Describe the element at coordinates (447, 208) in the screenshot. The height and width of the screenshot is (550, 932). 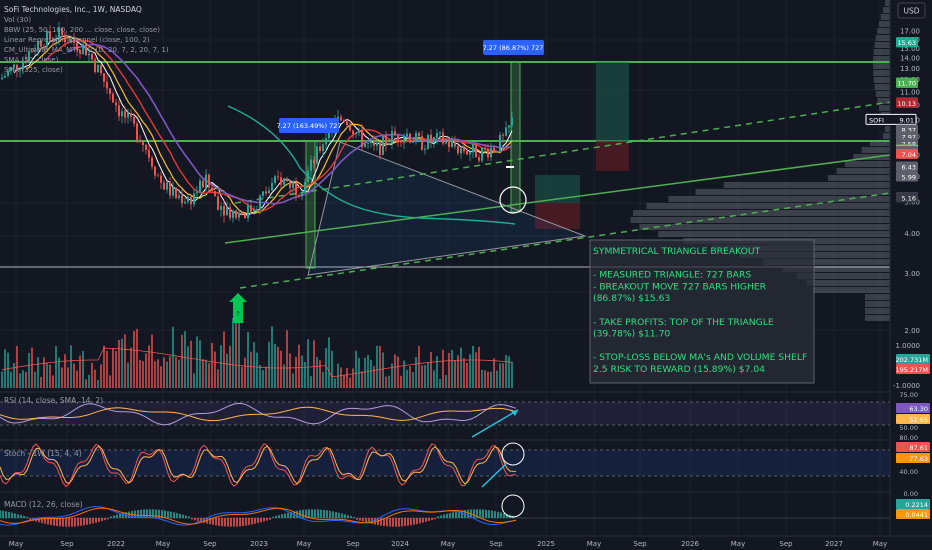
I see `symmetrical-triangle` at that location.